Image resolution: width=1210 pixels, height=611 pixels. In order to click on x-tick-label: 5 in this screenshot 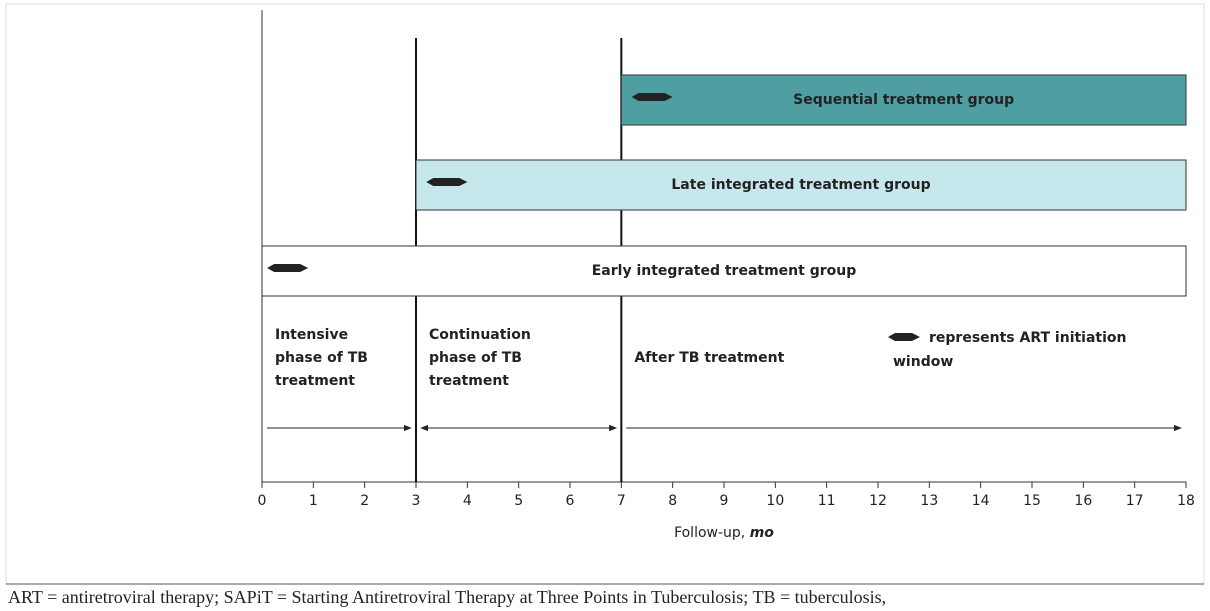, I will do `click(518, 501)`.